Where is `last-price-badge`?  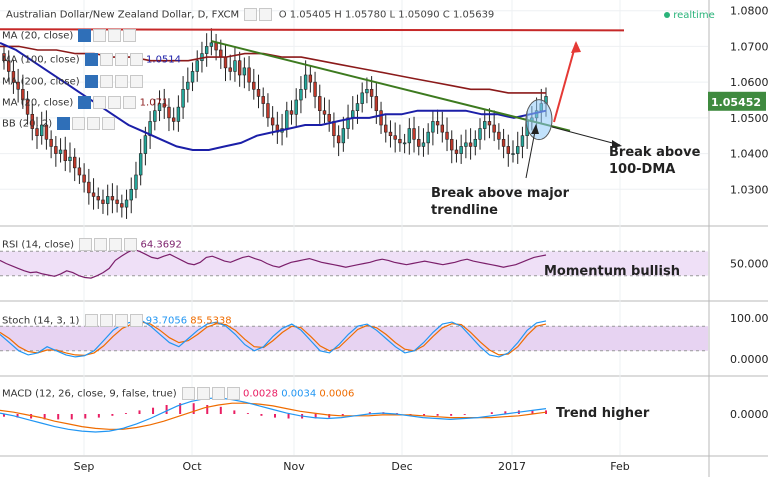 last-price-badge is located at coordinates (737, 101).